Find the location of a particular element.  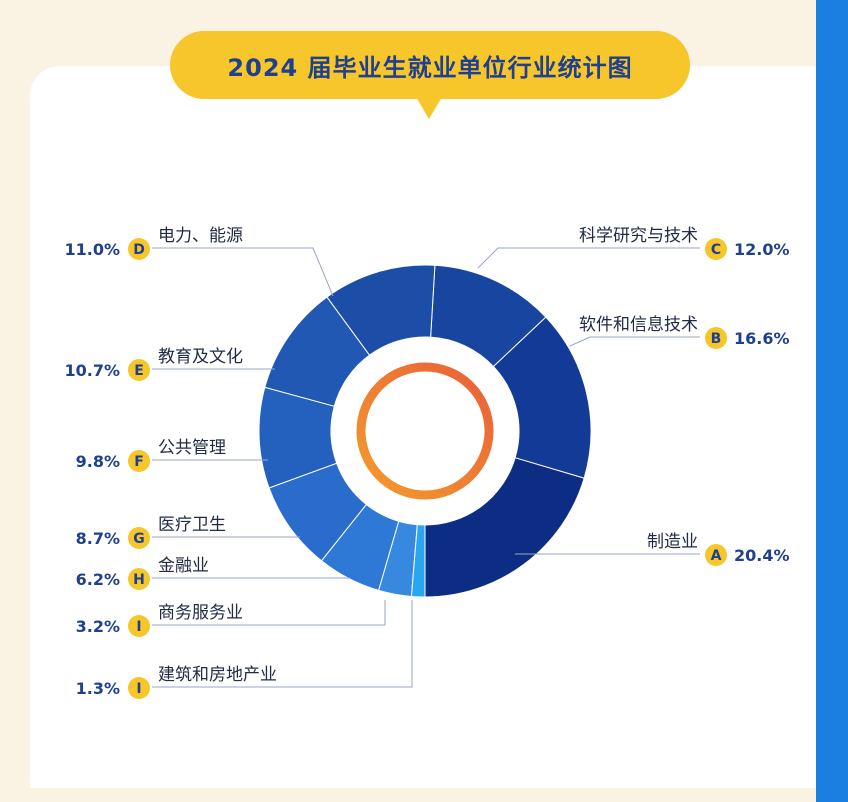

badge-letter-label-f-6: F is located at coordinates (139, 462).